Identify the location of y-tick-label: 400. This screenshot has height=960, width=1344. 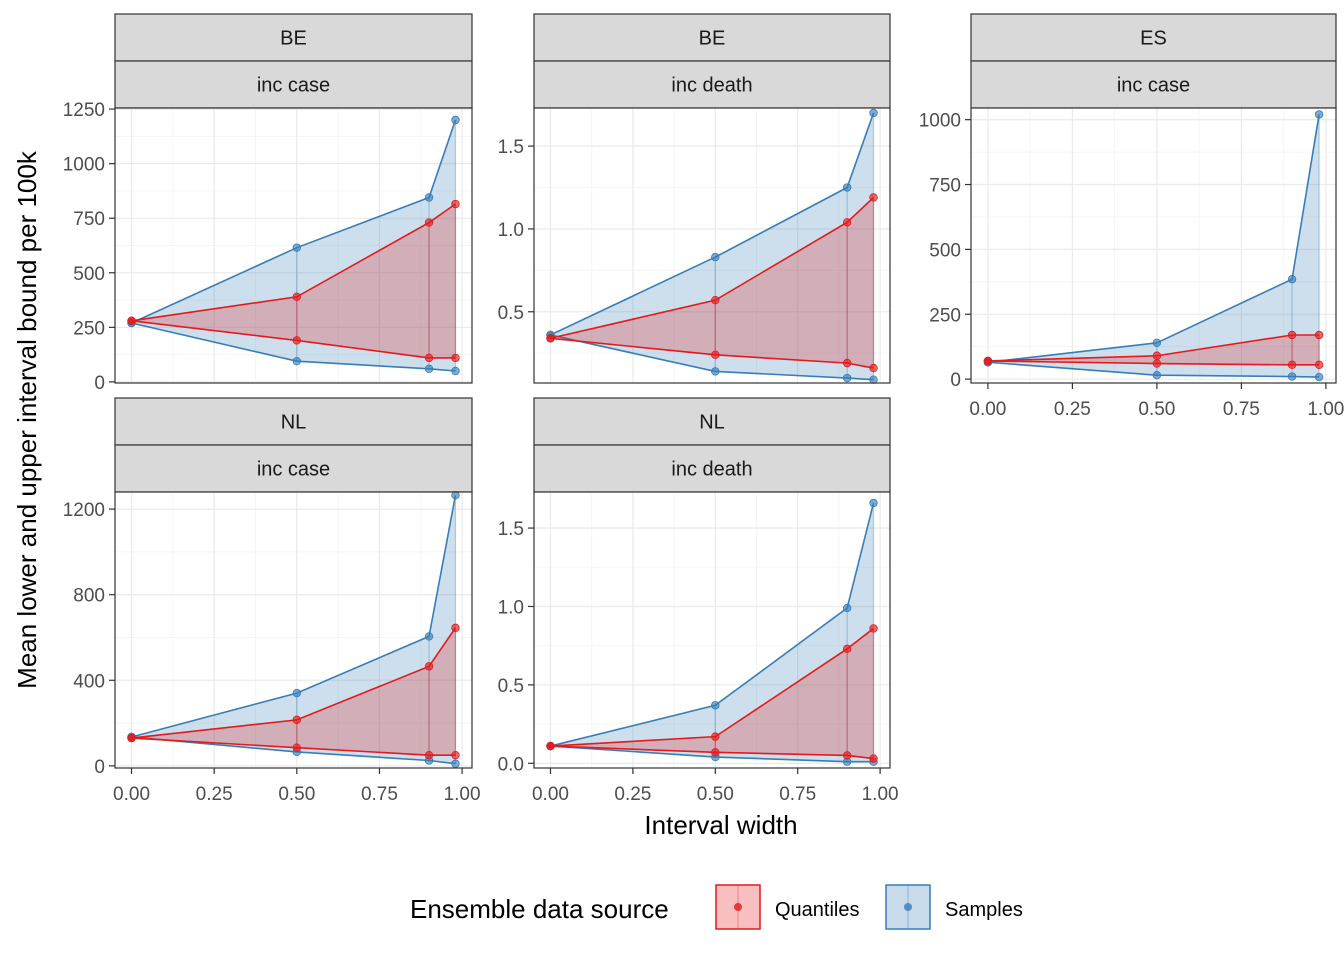
(89, 681).